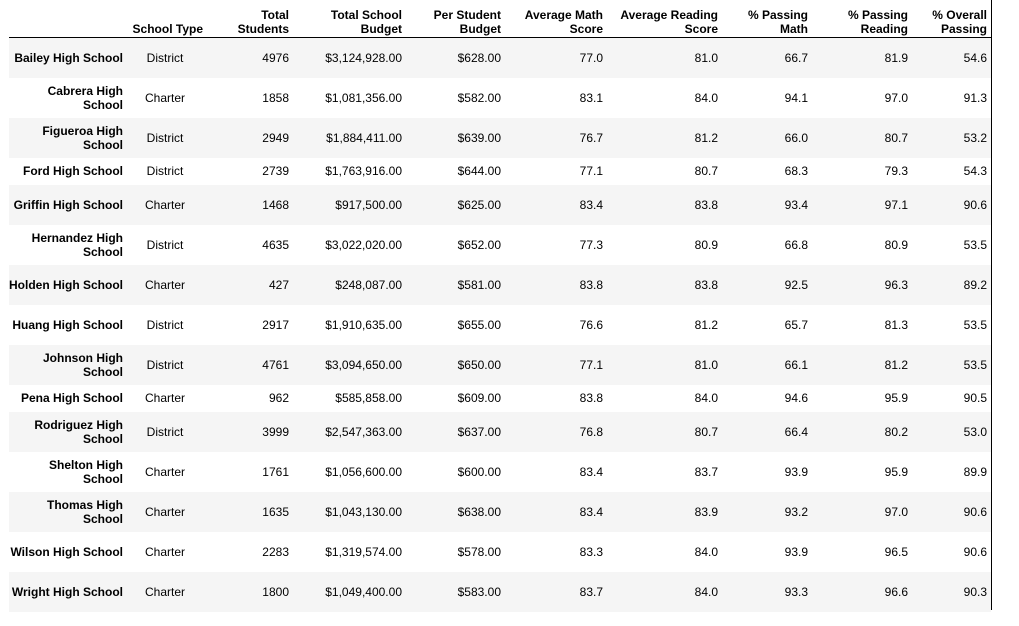  I want to click on table-cell: 89.2, so click(975, 284).